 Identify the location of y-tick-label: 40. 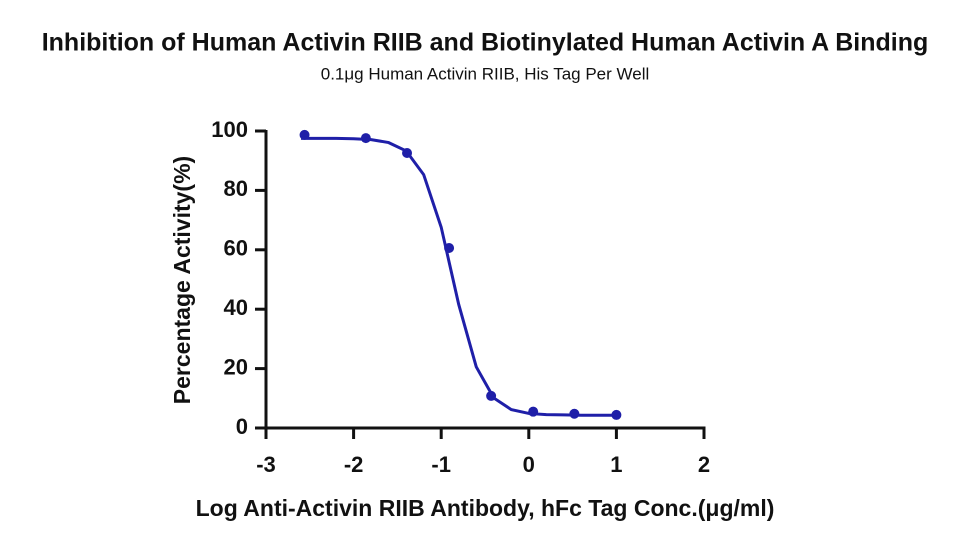
(236, 307).